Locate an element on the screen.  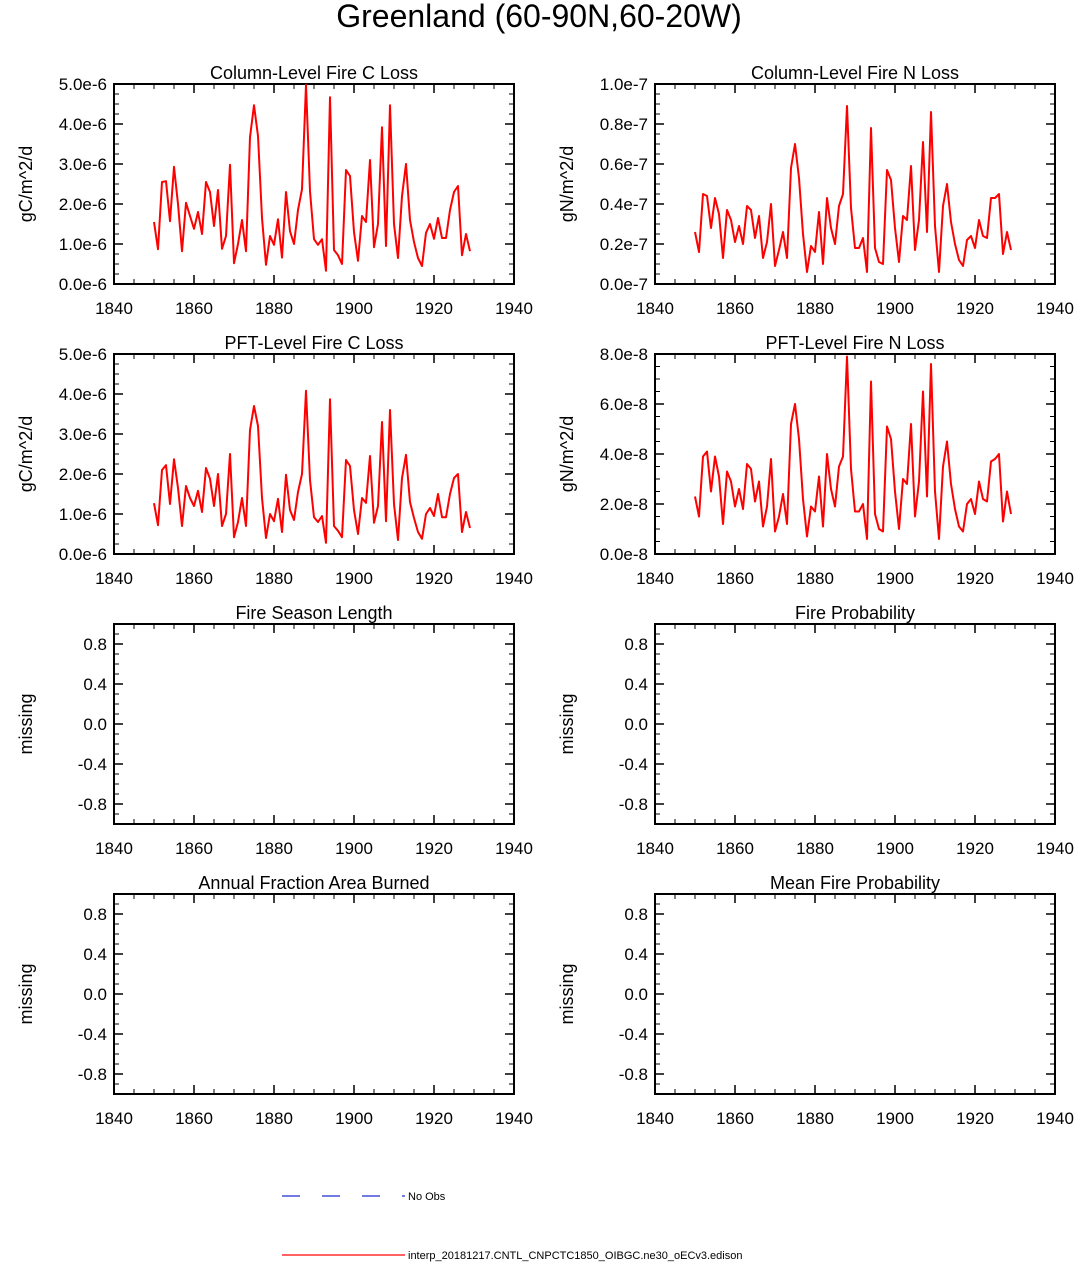
panel-title: PFT-Level Fire N Loss is located at coordinates (854, 343).